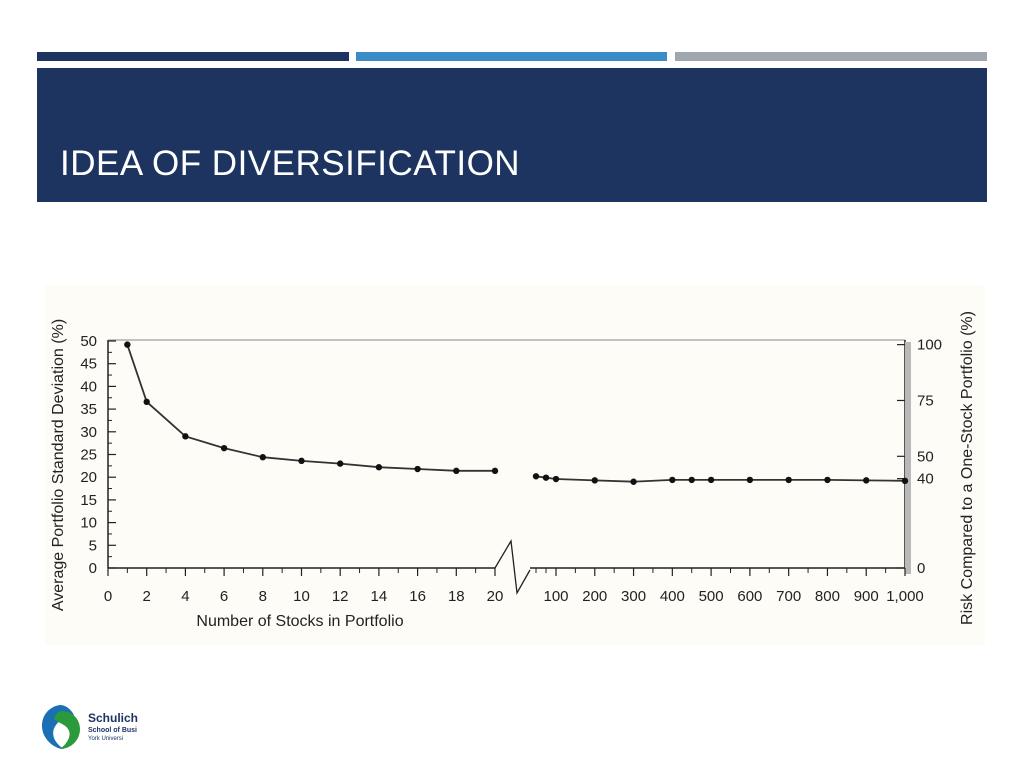  What do you see at coordinates (58, 465) in the screenshot?
I see `y-axis-label: Average Portfolio Standard Deviation (%)` at bounding box center [58, 465].